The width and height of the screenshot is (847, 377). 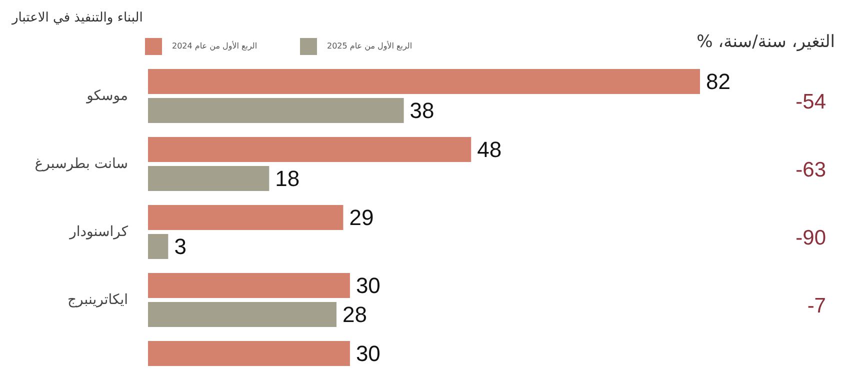 What do you see at coordinates (107, 96) in the screenshot?
I see `y-tick-label: موسكو` at bounding box center [107, 96].